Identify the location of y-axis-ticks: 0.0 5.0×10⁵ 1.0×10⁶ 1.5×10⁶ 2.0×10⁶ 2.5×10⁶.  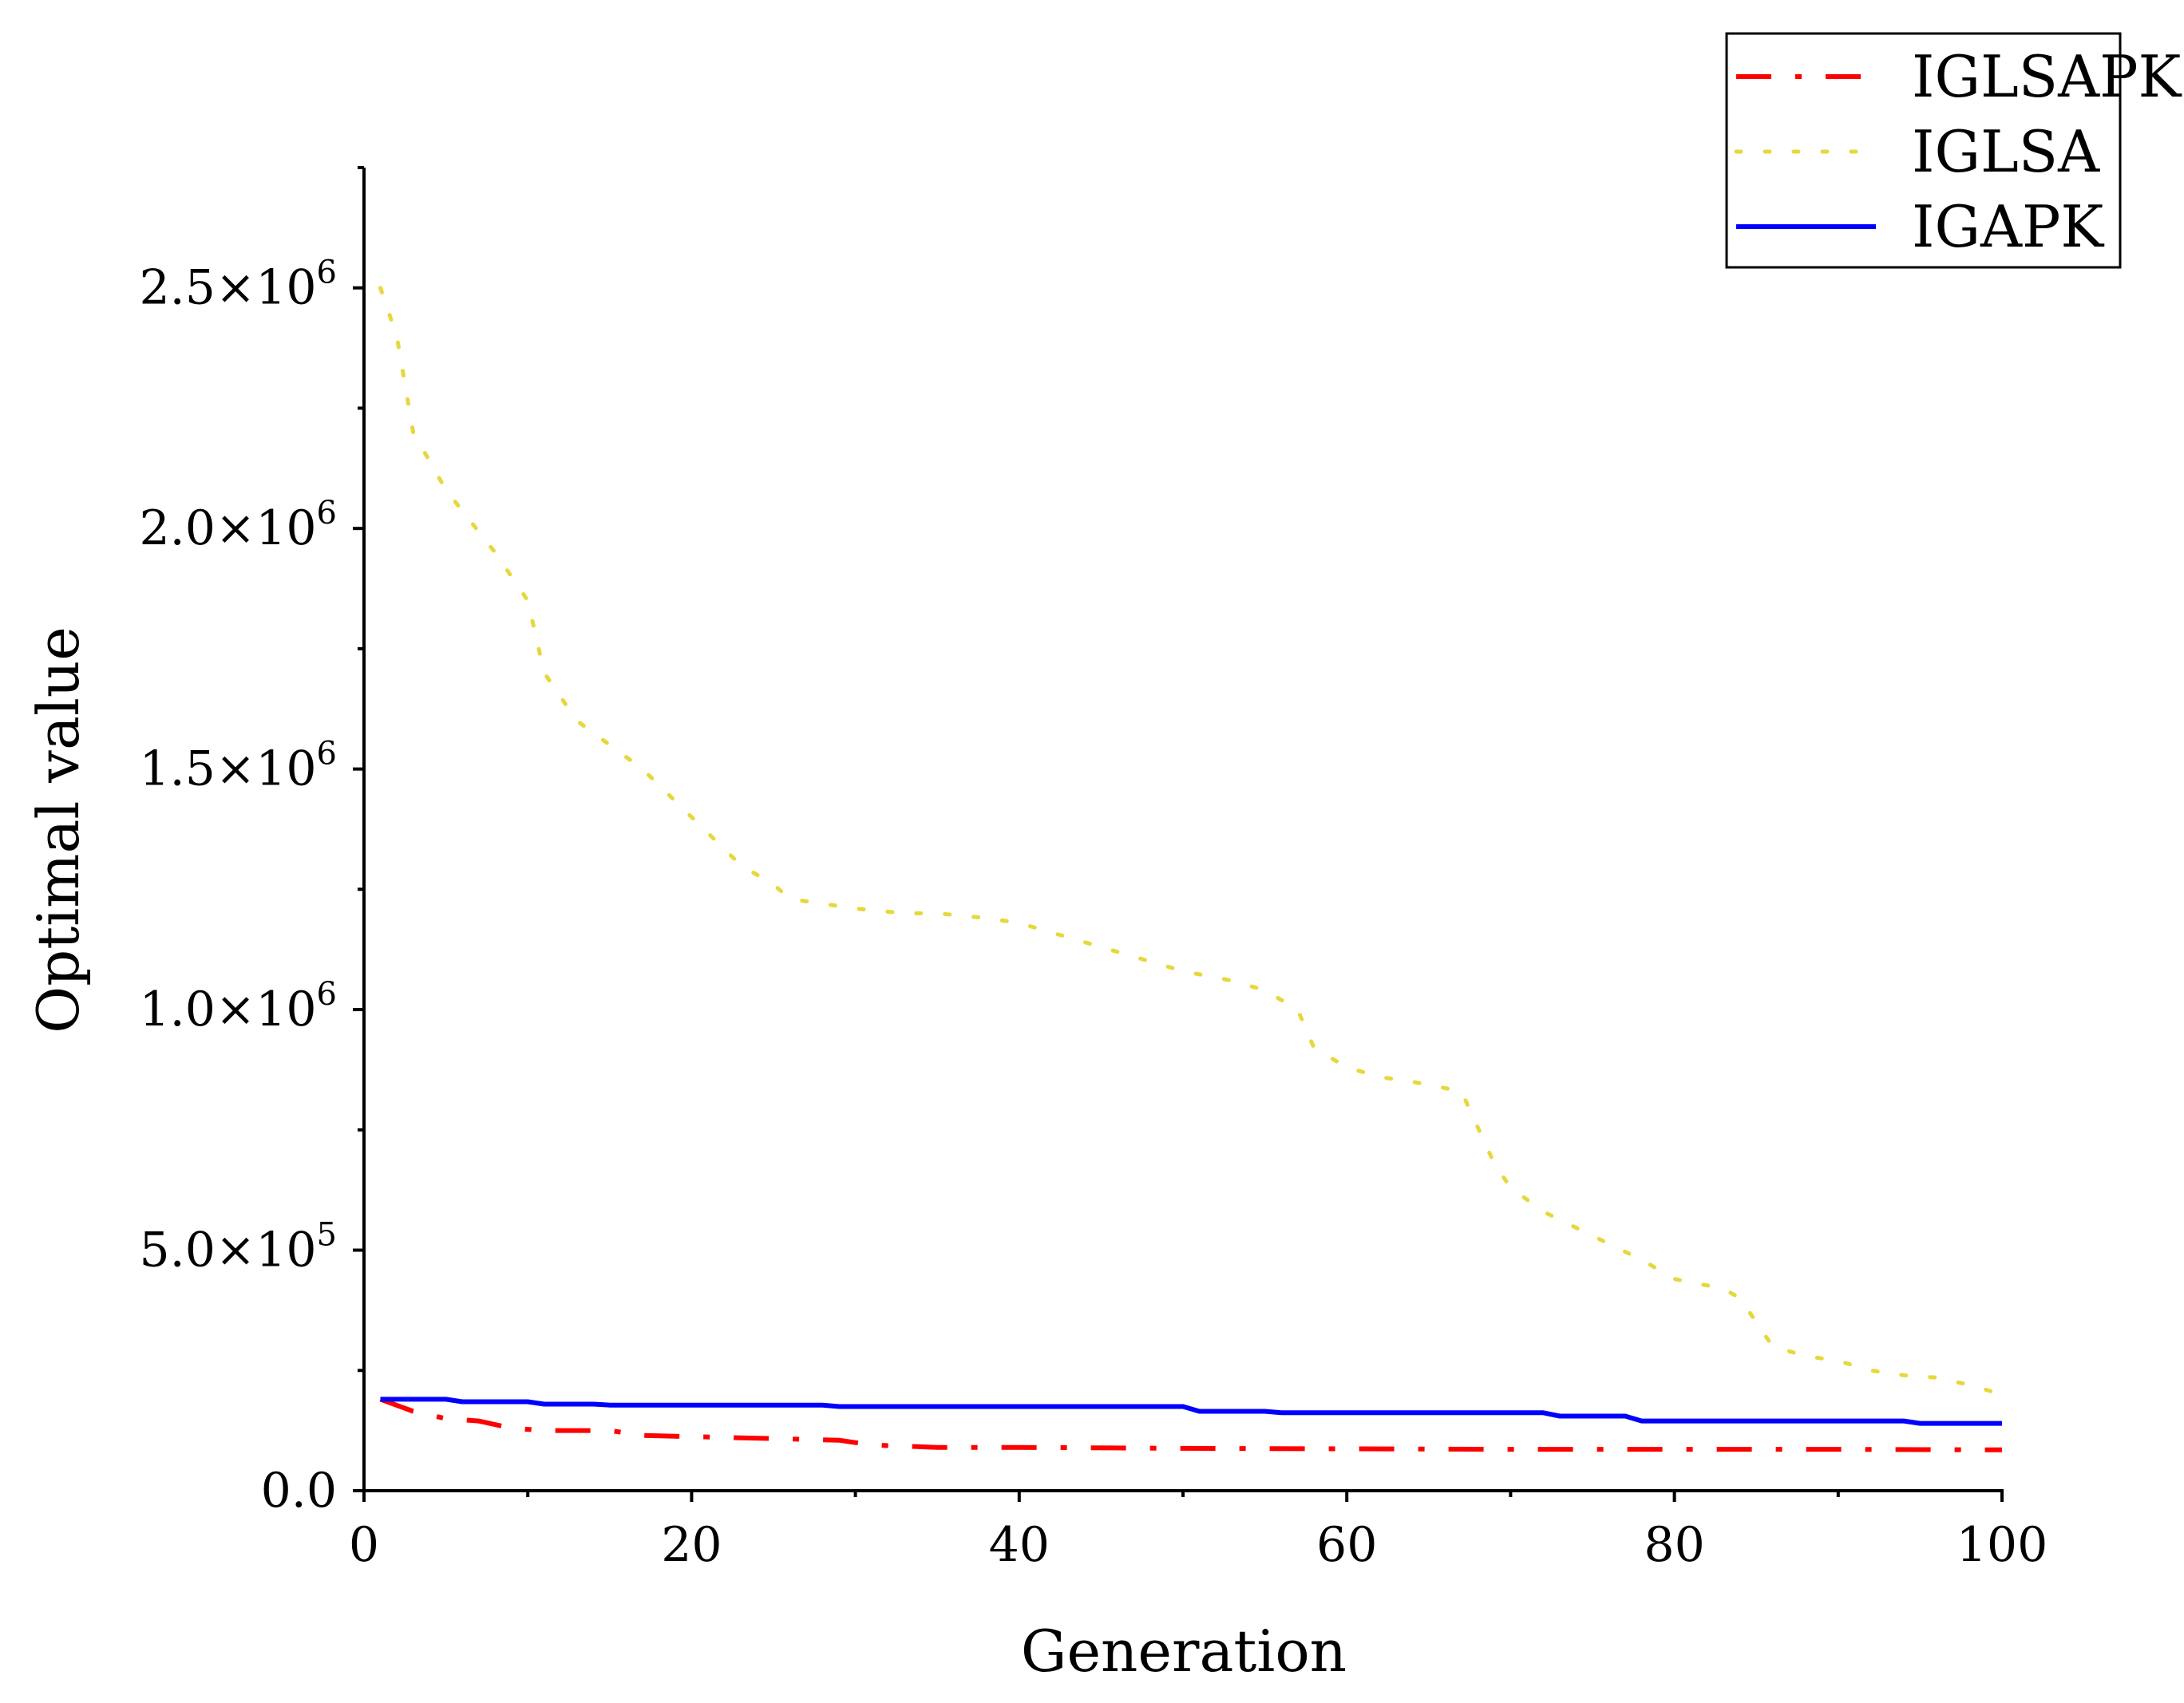
(252, 842).